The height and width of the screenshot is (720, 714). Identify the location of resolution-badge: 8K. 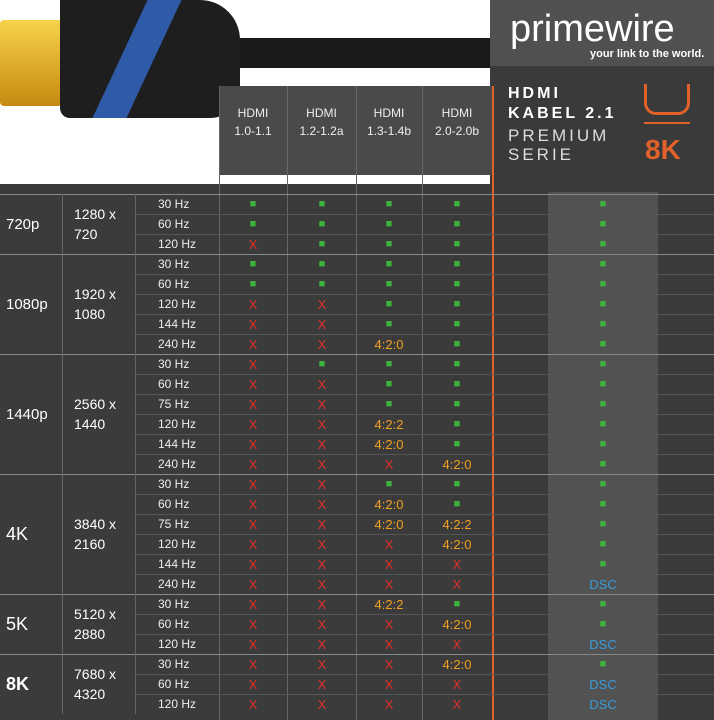
(663, 149).